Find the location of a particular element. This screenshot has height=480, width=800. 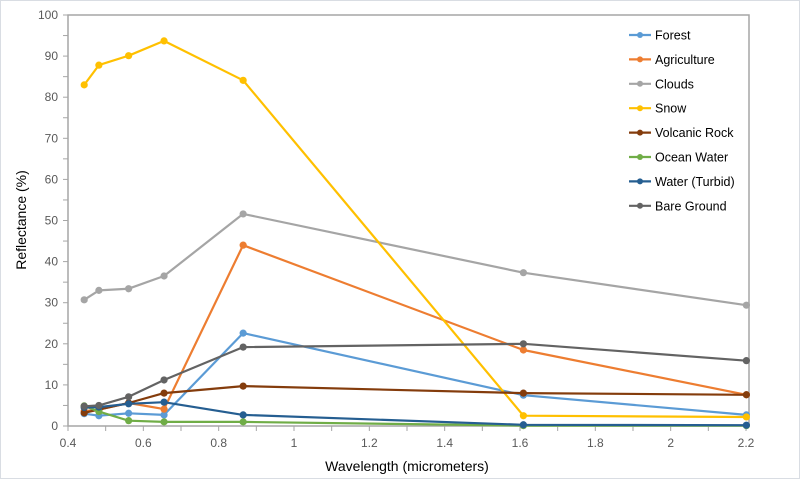

y-axis-title: Reflectance (%) is located at coordinates (21, 220).